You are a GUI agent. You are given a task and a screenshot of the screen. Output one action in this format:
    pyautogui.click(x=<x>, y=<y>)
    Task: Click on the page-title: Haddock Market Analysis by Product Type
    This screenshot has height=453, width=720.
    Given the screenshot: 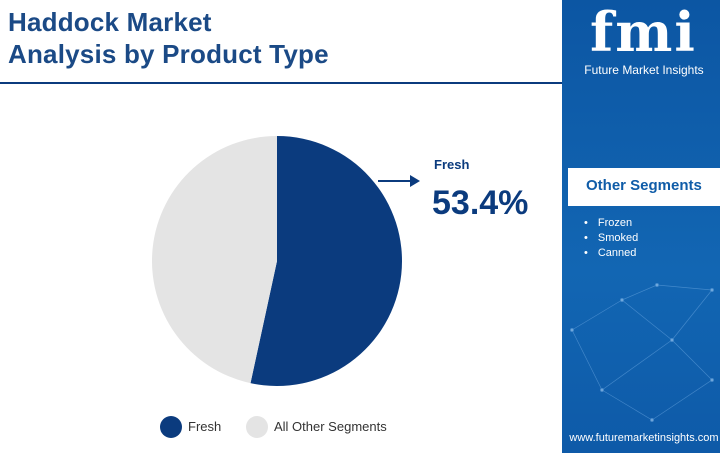 What is the action you would take?
    pyautogui.click(x=168, y=38)
    